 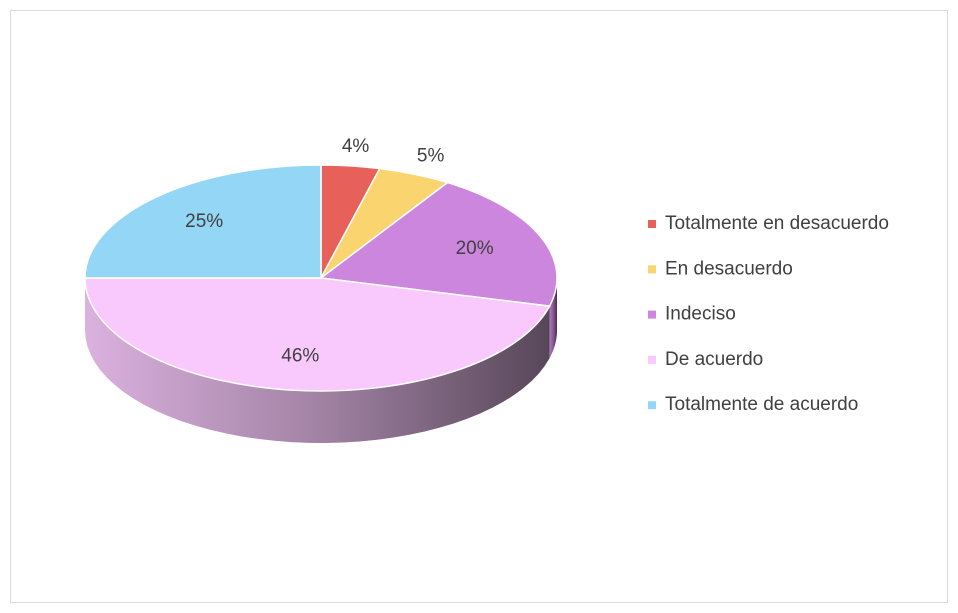 I want to click on legend-label: De acuerdo, so click(x=714, y=359).